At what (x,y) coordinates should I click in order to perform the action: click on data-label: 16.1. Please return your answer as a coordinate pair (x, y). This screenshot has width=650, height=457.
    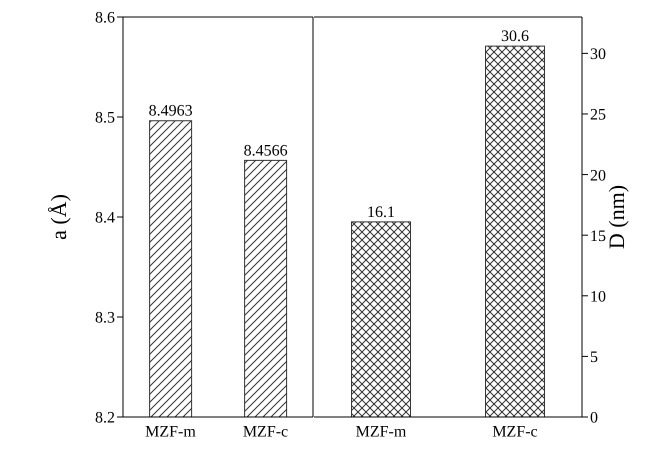
    Looking at the image, I should click on (381, 212).